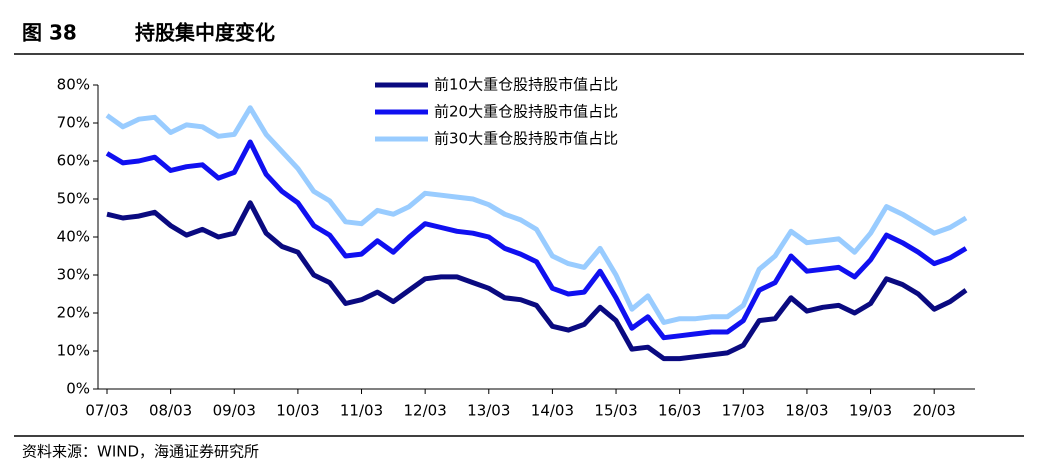 The width and height of the screenshot is (1039, 469). Describe the element at coordinates (870, 411) in the screenshot. I see `x-tick-label: 19/03` at that location.